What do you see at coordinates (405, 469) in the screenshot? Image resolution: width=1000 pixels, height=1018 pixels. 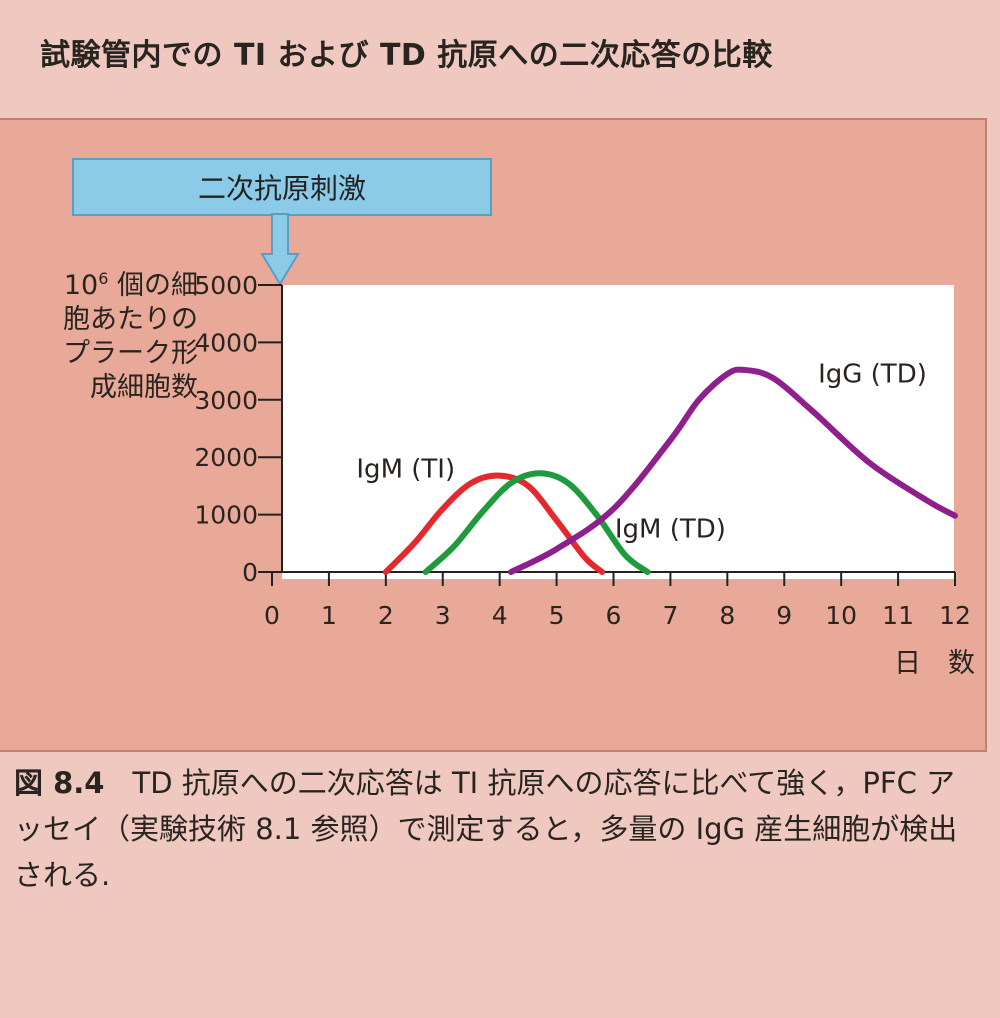 I see `series-label-0: IgM (TI)` at bounding box center [405, 469].